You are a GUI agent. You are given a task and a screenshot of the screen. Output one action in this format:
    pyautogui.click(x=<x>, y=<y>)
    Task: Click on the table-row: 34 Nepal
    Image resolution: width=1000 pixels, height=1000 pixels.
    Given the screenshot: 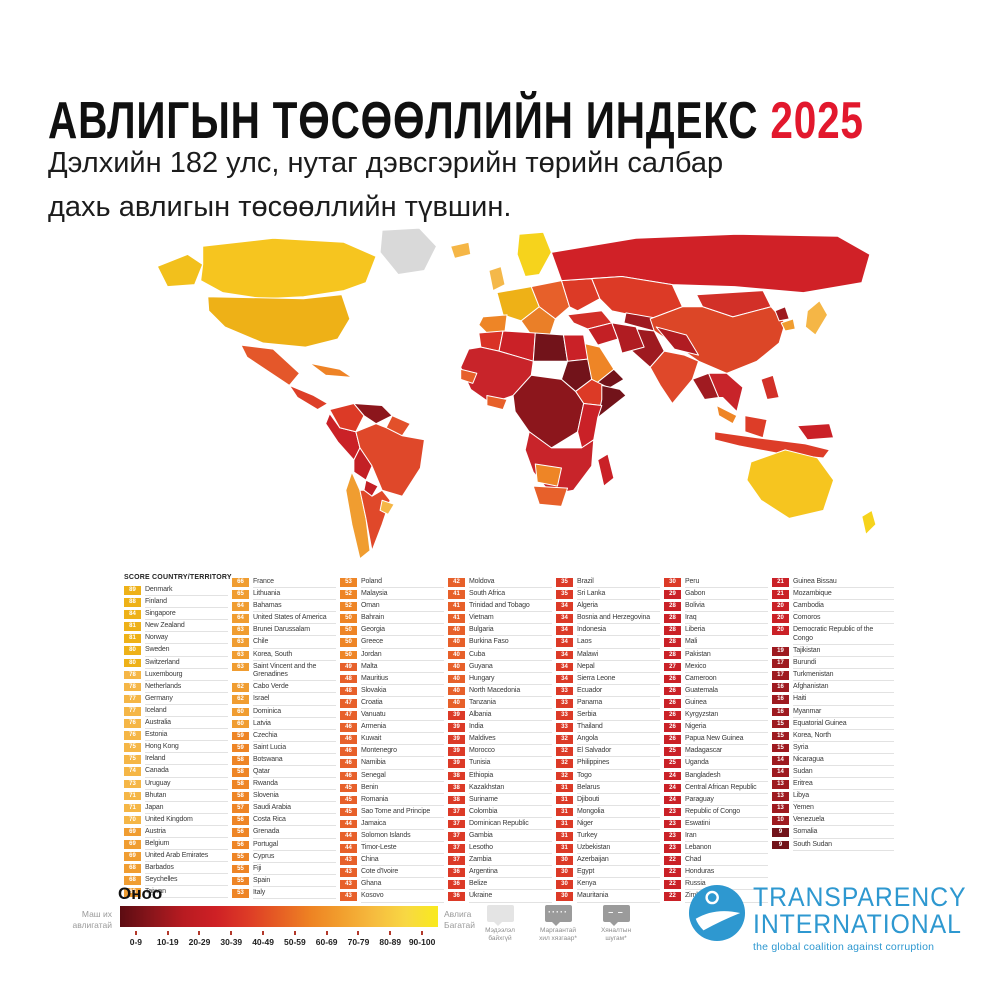 What is the action you would take?
    pyautogui.click(x=608, y=667)
    